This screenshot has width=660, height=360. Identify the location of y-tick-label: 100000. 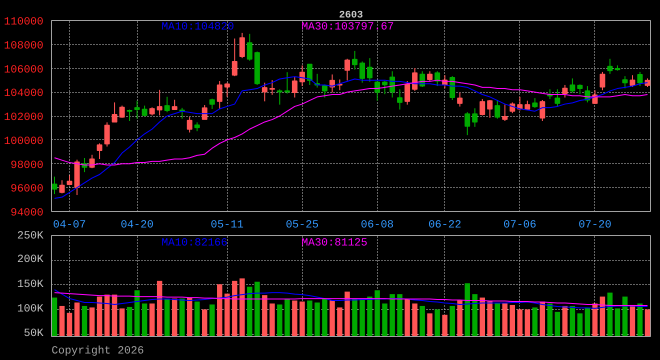
(24, 142).